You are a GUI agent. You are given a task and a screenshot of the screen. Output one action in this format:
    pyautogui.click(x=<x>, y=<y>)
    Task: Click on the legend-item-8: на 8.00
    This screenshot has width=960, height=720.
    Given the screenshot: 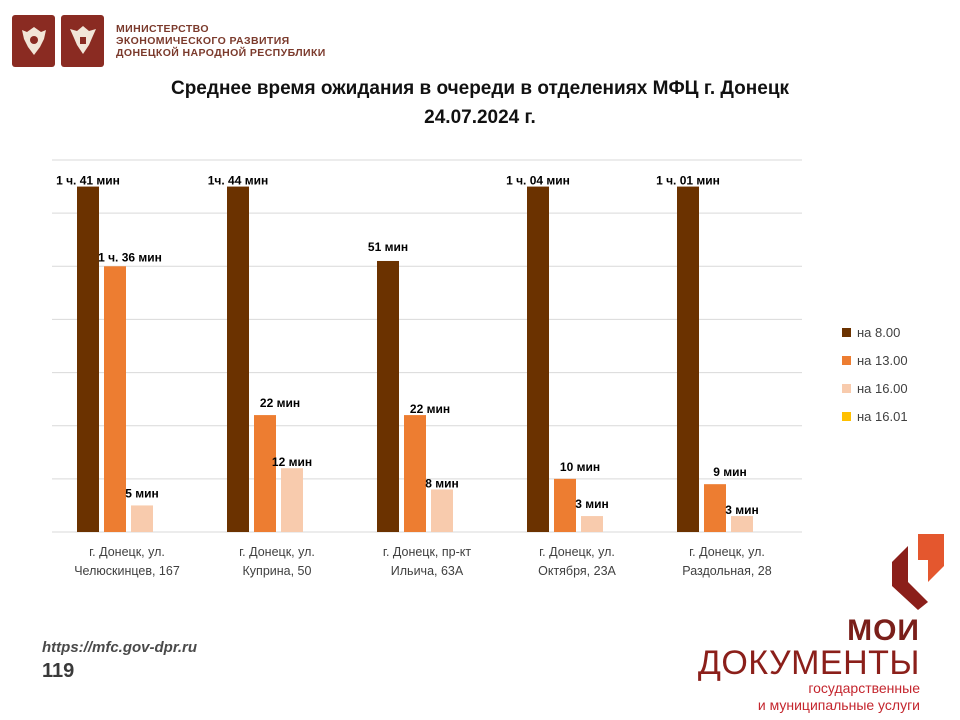 What is the action you would take?
    pyautogui.click(x=875, y=332)
    